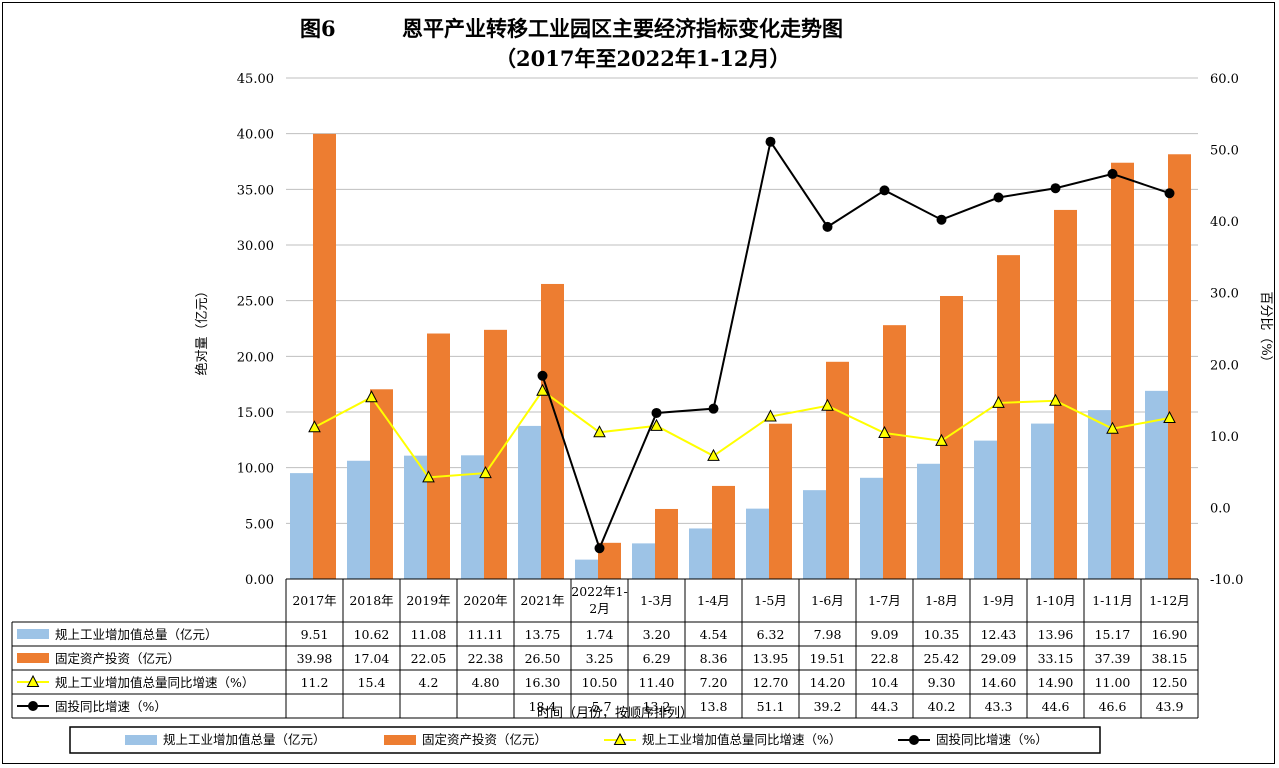 The image size is (1279, 768). I want to click on table-cell: 18.4, so click(543, 706).